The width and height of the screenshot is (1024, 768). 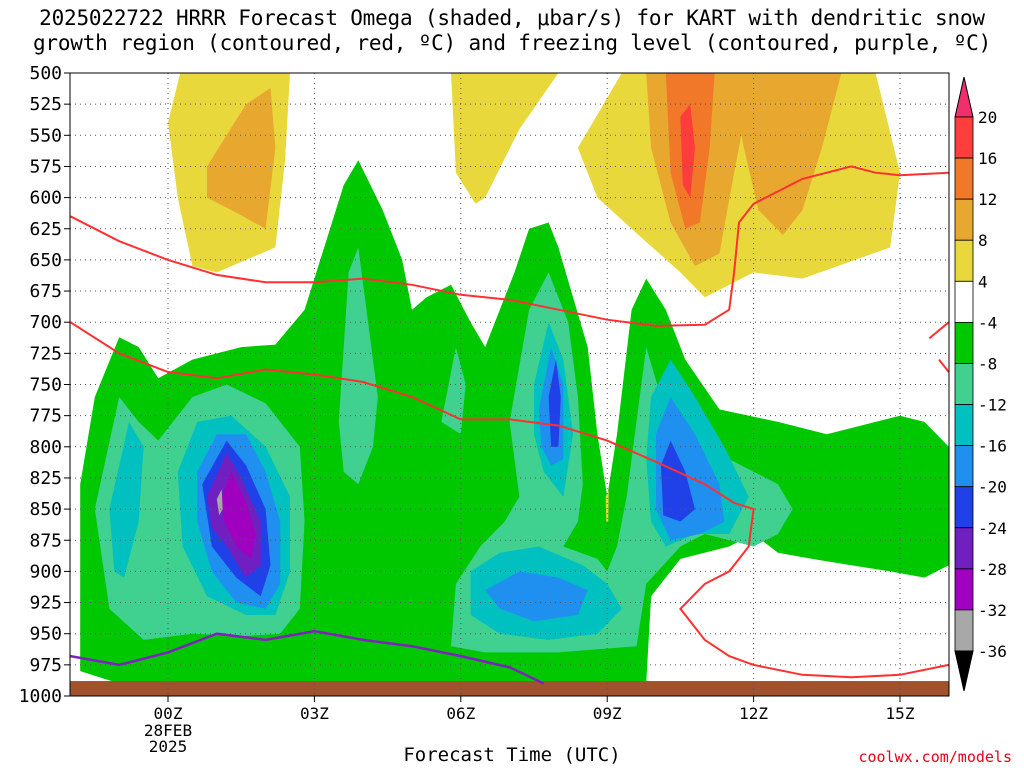 I want to click on y-tick-label: 575, so click(x=45, y=166).